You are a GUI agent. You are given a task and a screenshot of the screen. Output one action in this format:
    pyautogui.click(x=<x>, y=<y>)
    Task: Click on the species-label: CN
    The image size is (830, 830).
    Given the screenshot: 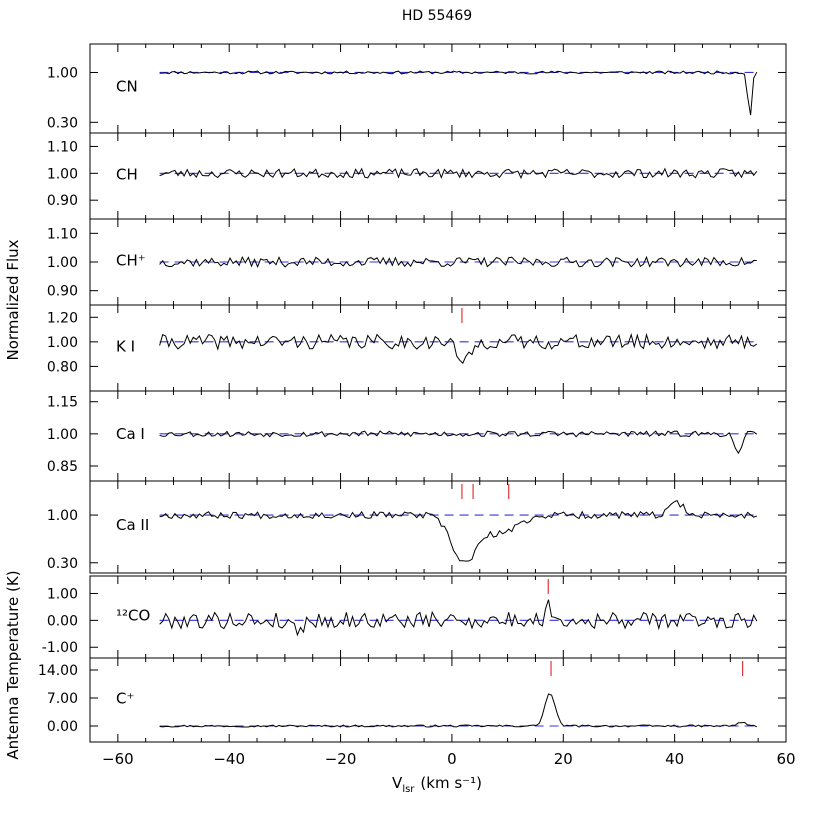 What is the action you would take?
    pyautogui.click(x=127, y=87)
    